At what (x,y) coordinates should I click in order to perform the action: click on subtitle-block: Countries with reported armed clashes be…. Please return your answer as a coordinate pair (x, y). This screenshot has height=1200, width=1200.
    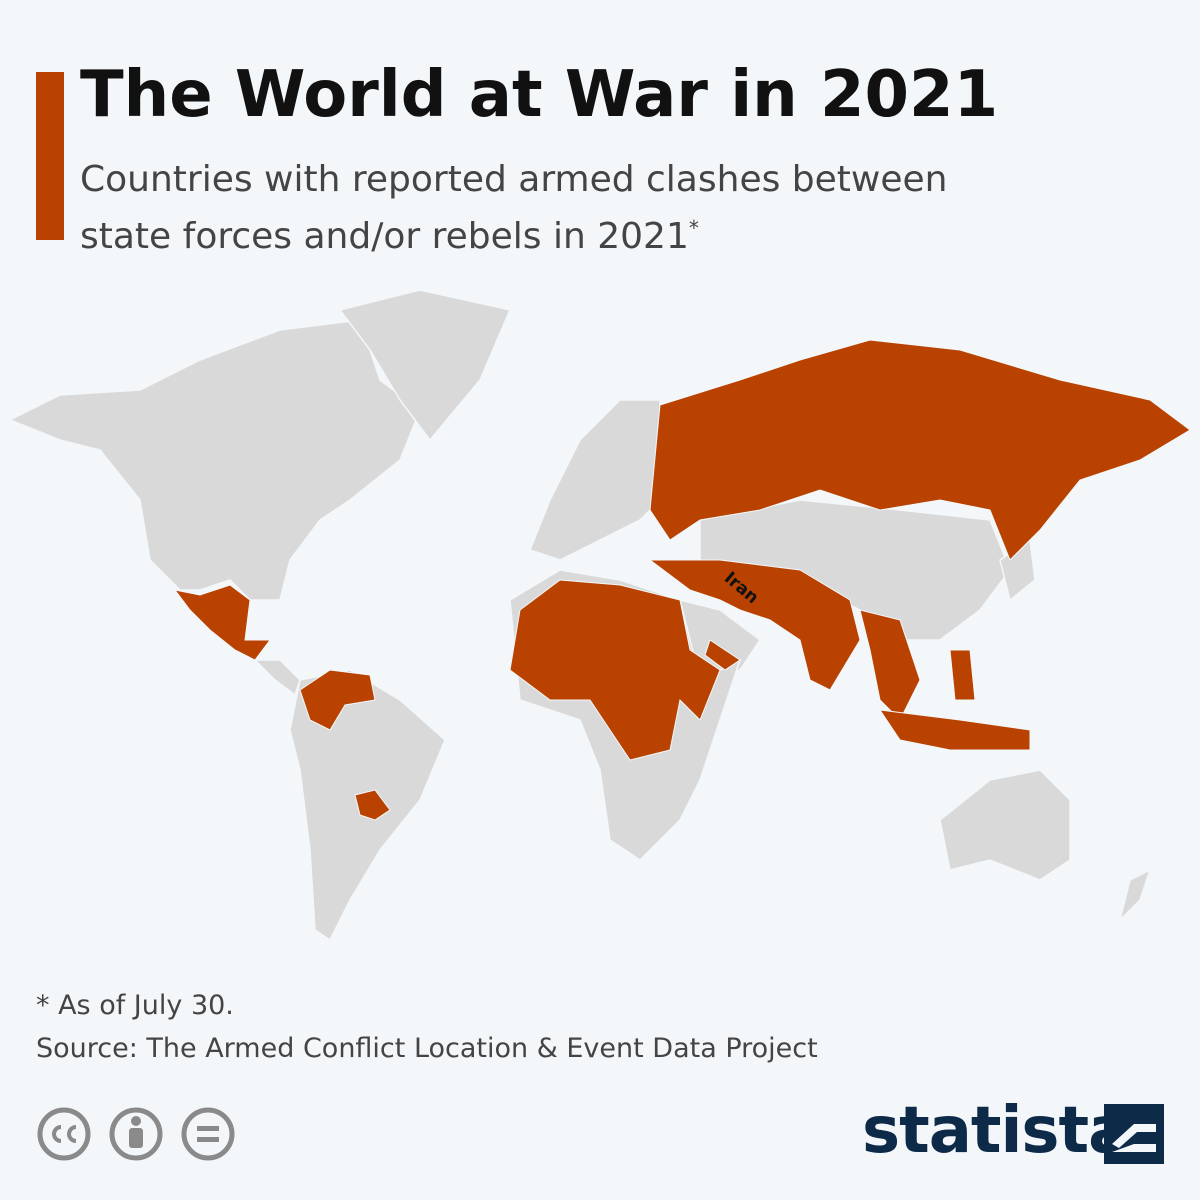
    Looking at the image, I should click on (530, 208).